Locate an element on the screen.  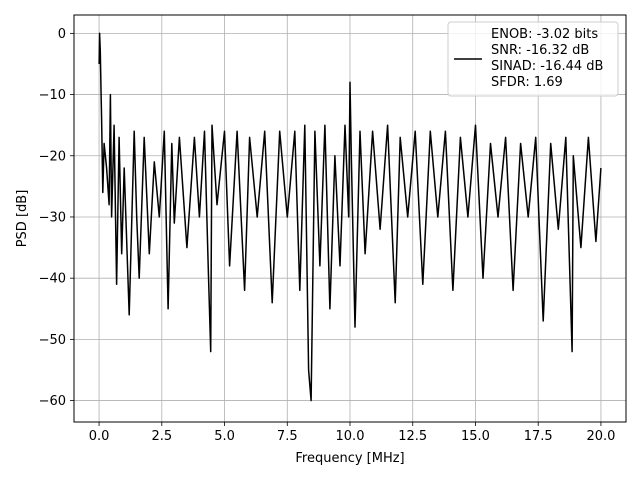
legend-entry: ENOB: -3.02 bits is located at coordinates (544, 34).